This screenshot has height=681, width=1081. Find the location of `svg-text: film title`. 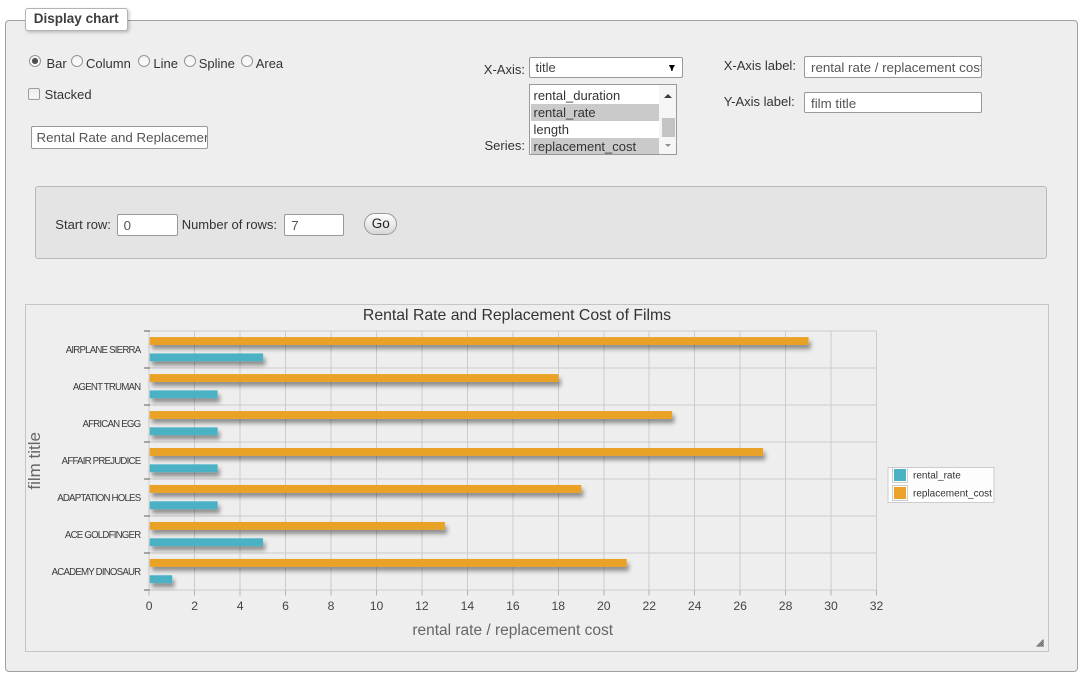

svg-text: film title is located at coordinates (34, 461).